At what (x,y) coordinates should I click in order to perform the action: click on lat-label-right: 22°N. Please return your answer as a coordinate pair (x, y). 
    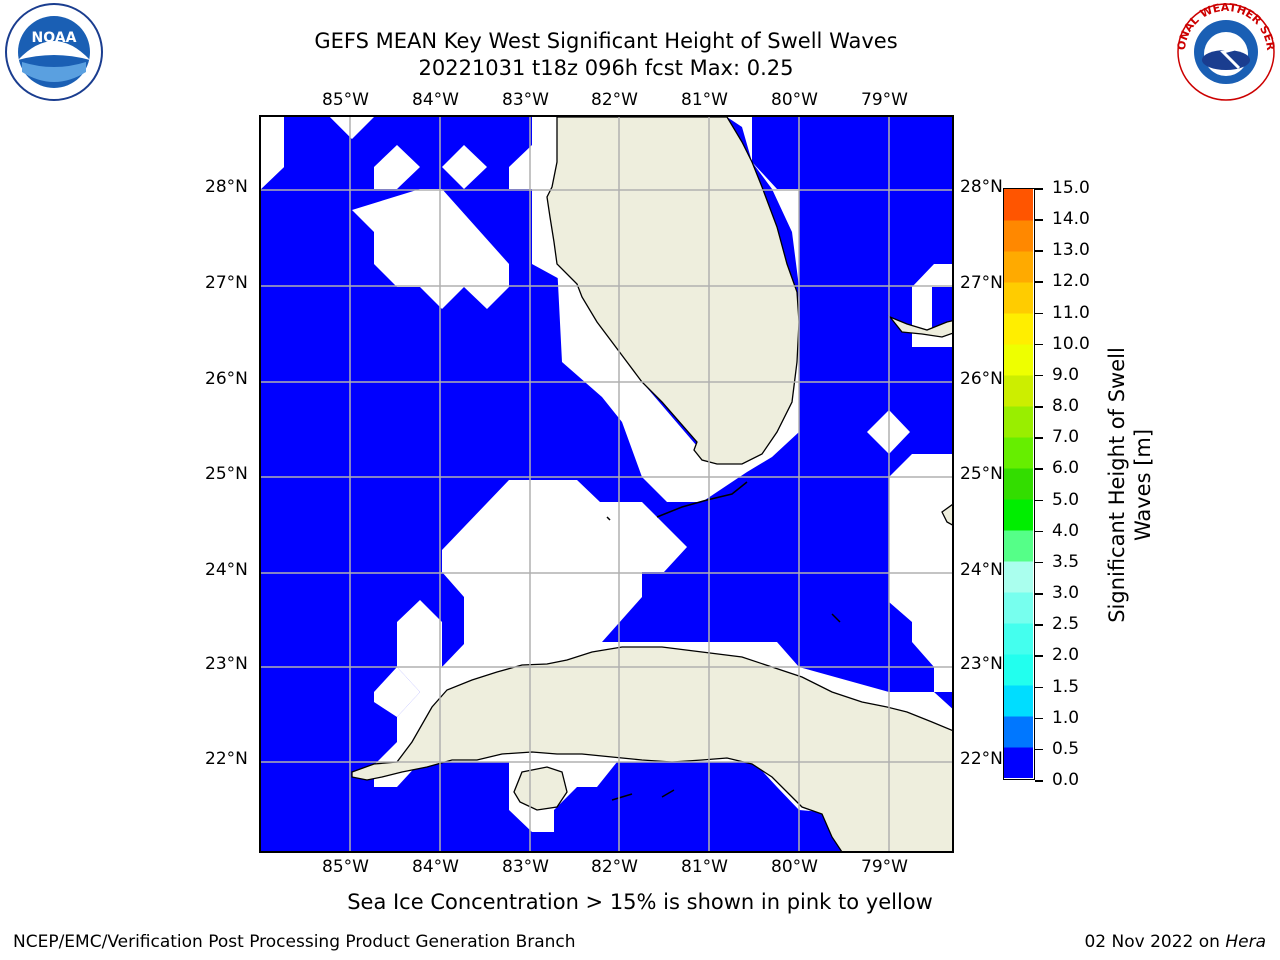
    Looking at the image, I should click on (981, 759).